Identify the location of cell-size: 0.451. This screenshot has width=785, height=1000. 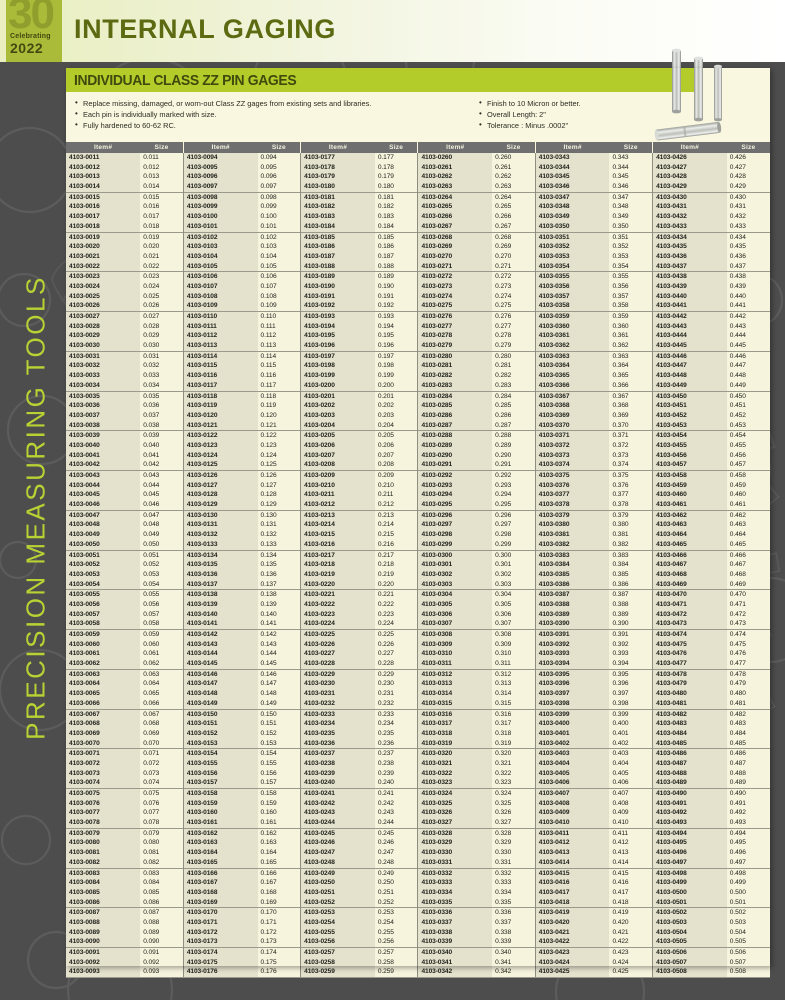
(748, 406).